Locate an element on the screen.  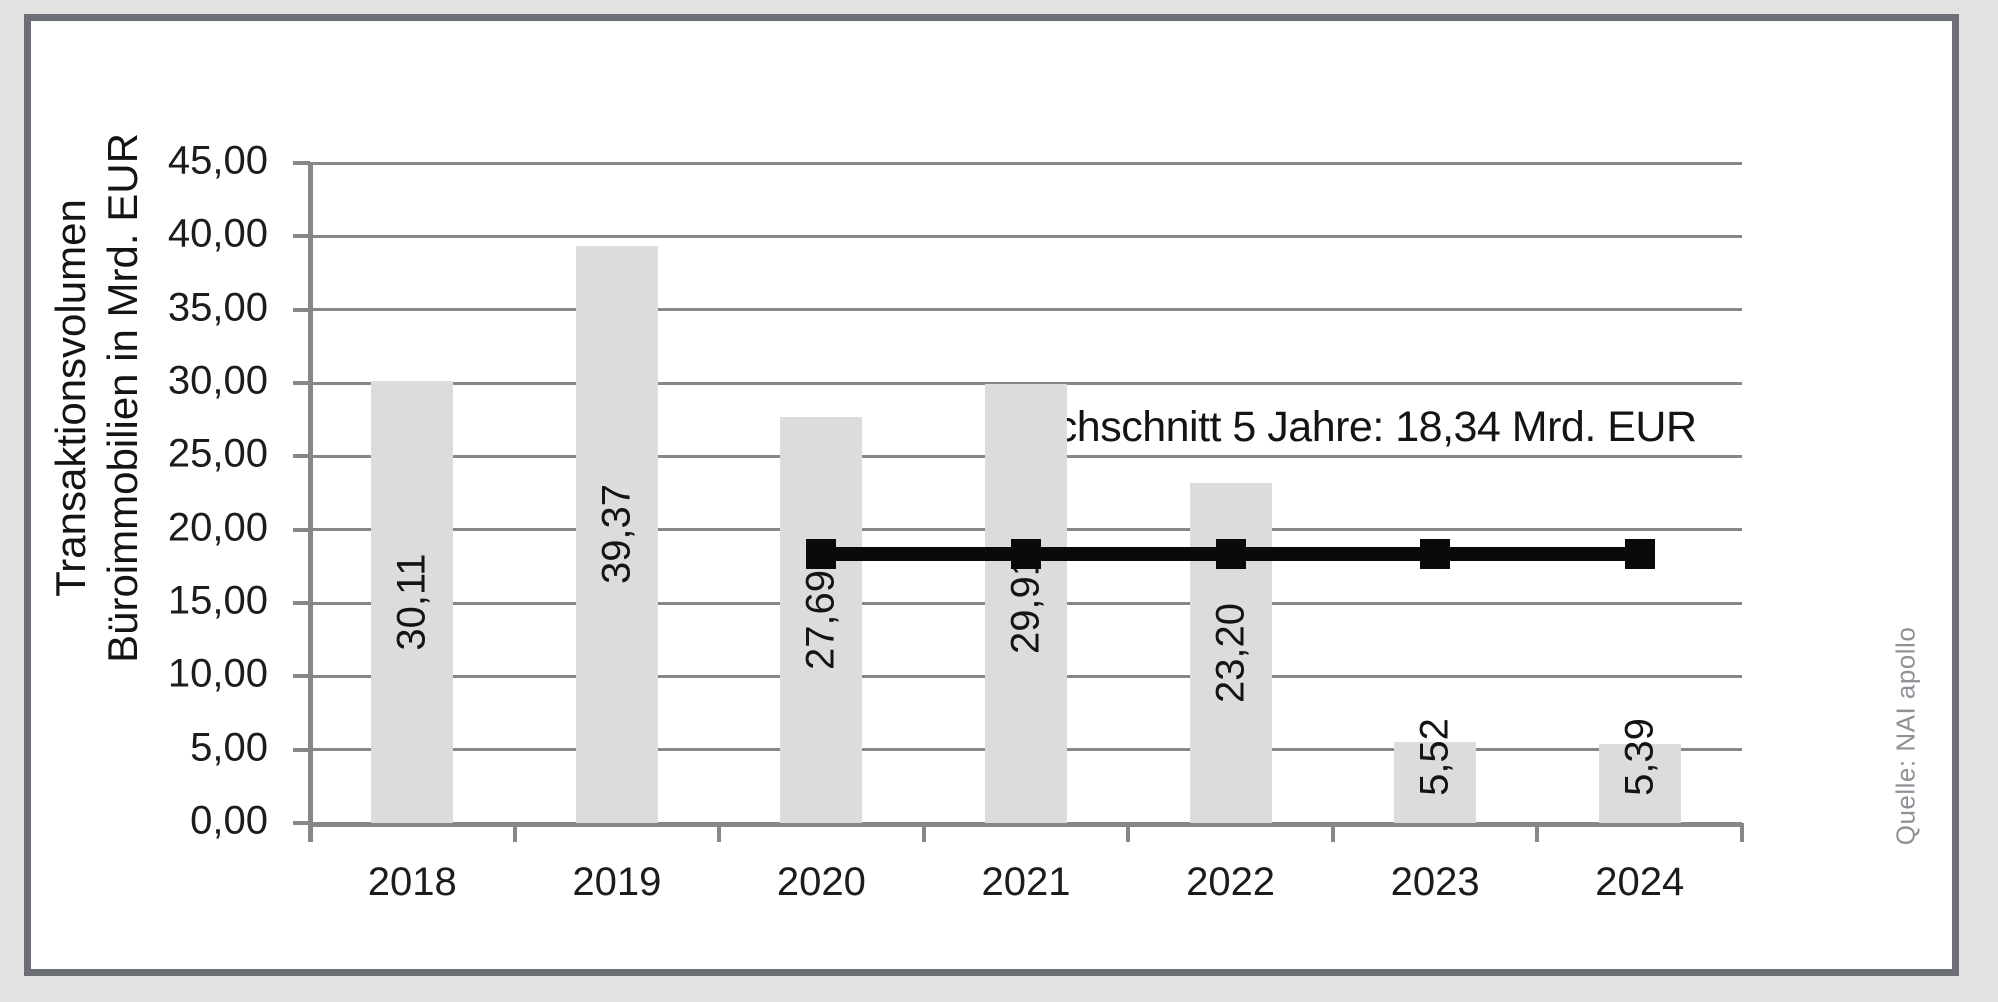
y-axis-tick-label: 0,00 is located at coordinates (229, 820).